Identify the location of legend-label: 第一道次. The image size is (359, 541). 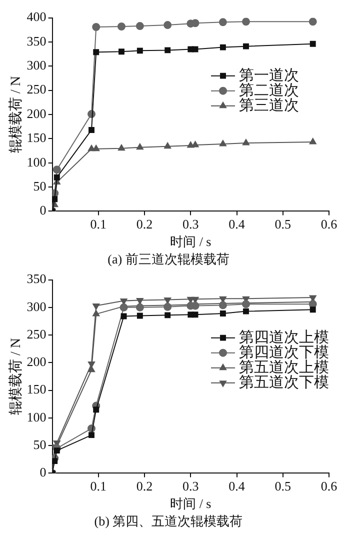
(269, 75).